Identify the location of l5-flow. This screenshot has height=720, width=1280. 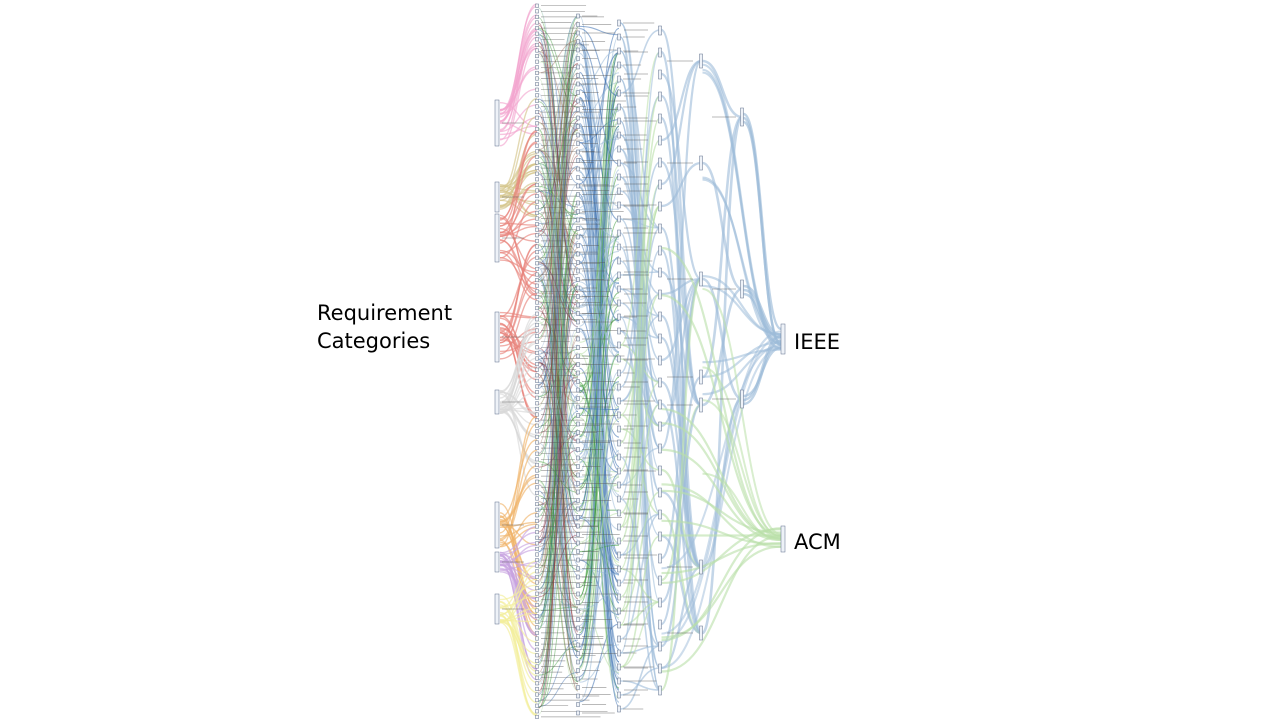
(722, 339).